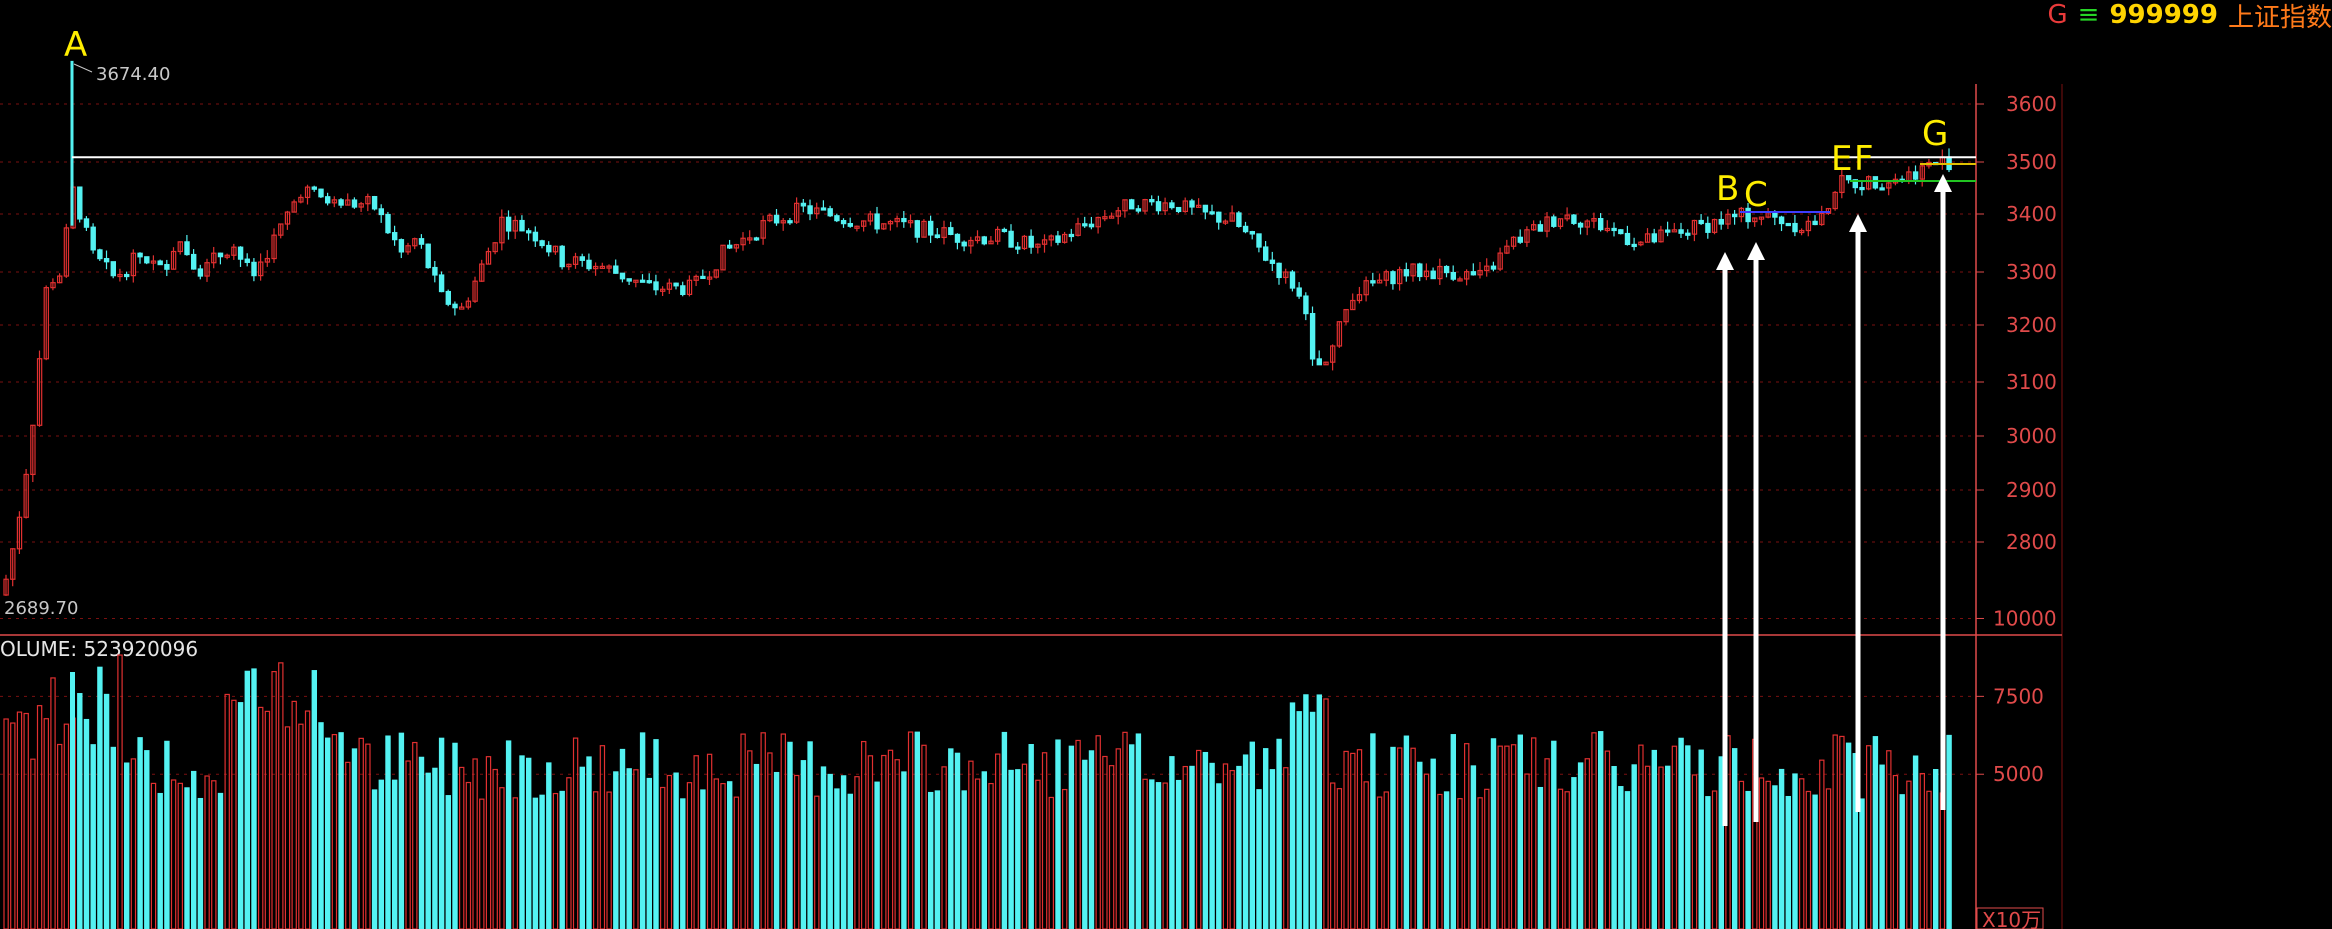 The image size is (2332, 929). What do you see at coordinates (2279, 17) in the screenshot?
I see `instrument-name: 上证指数` at bounding box center [2279, 17].